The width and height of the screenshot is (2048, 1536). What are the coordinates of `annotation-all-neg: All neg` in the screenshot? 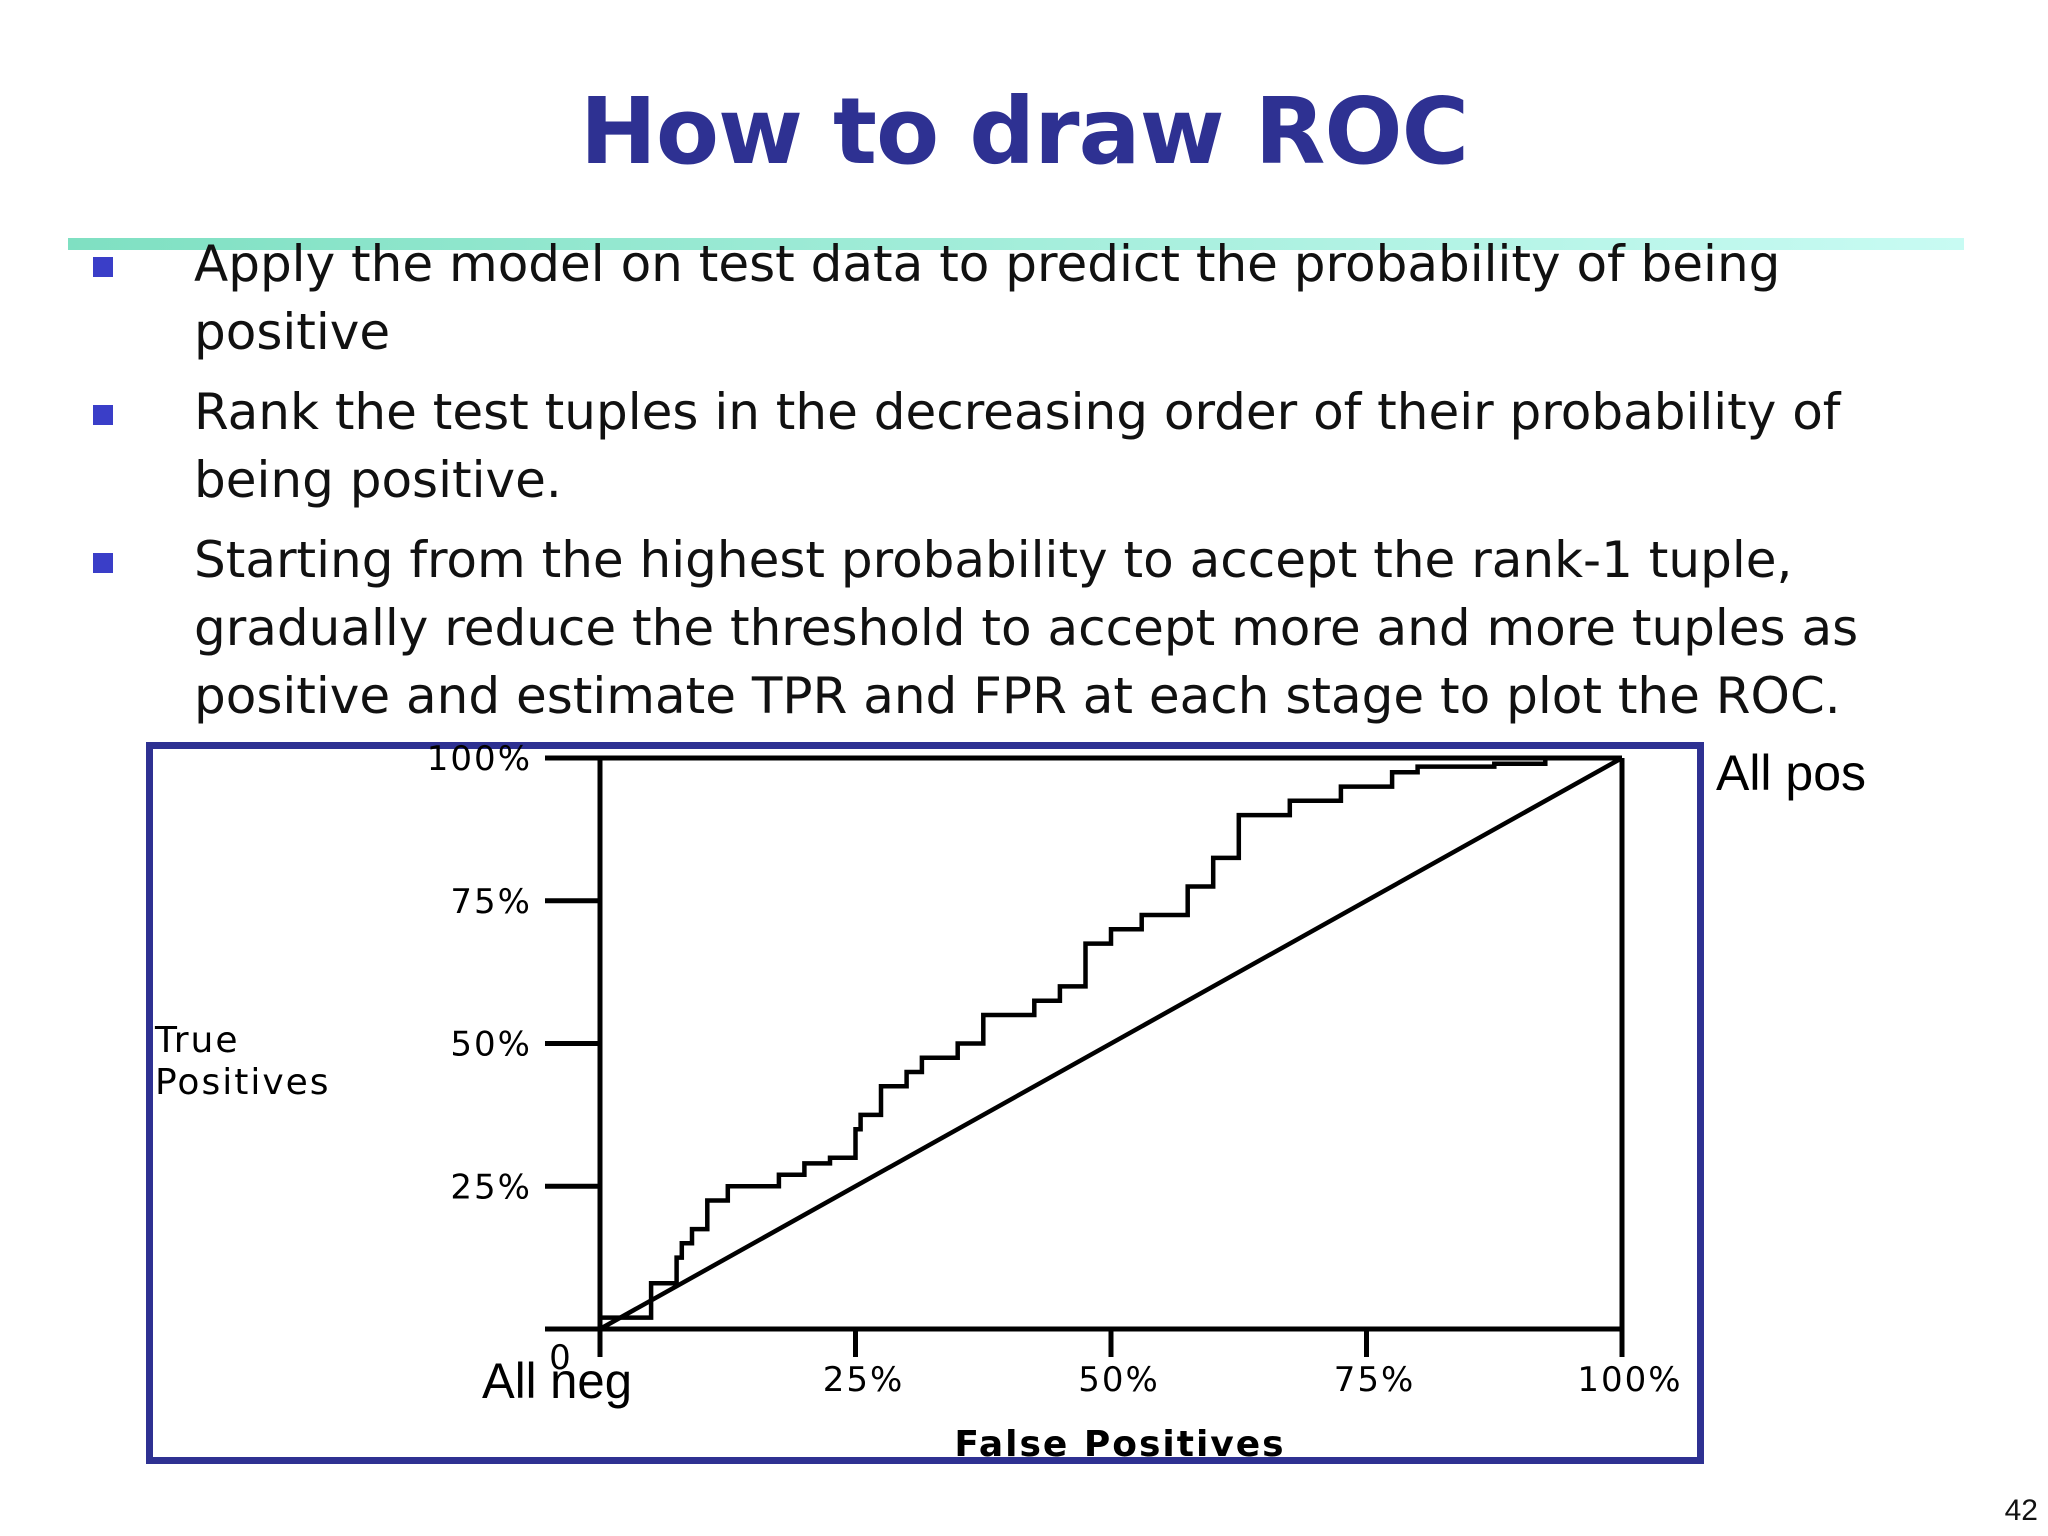 It's located at (557, 1381).